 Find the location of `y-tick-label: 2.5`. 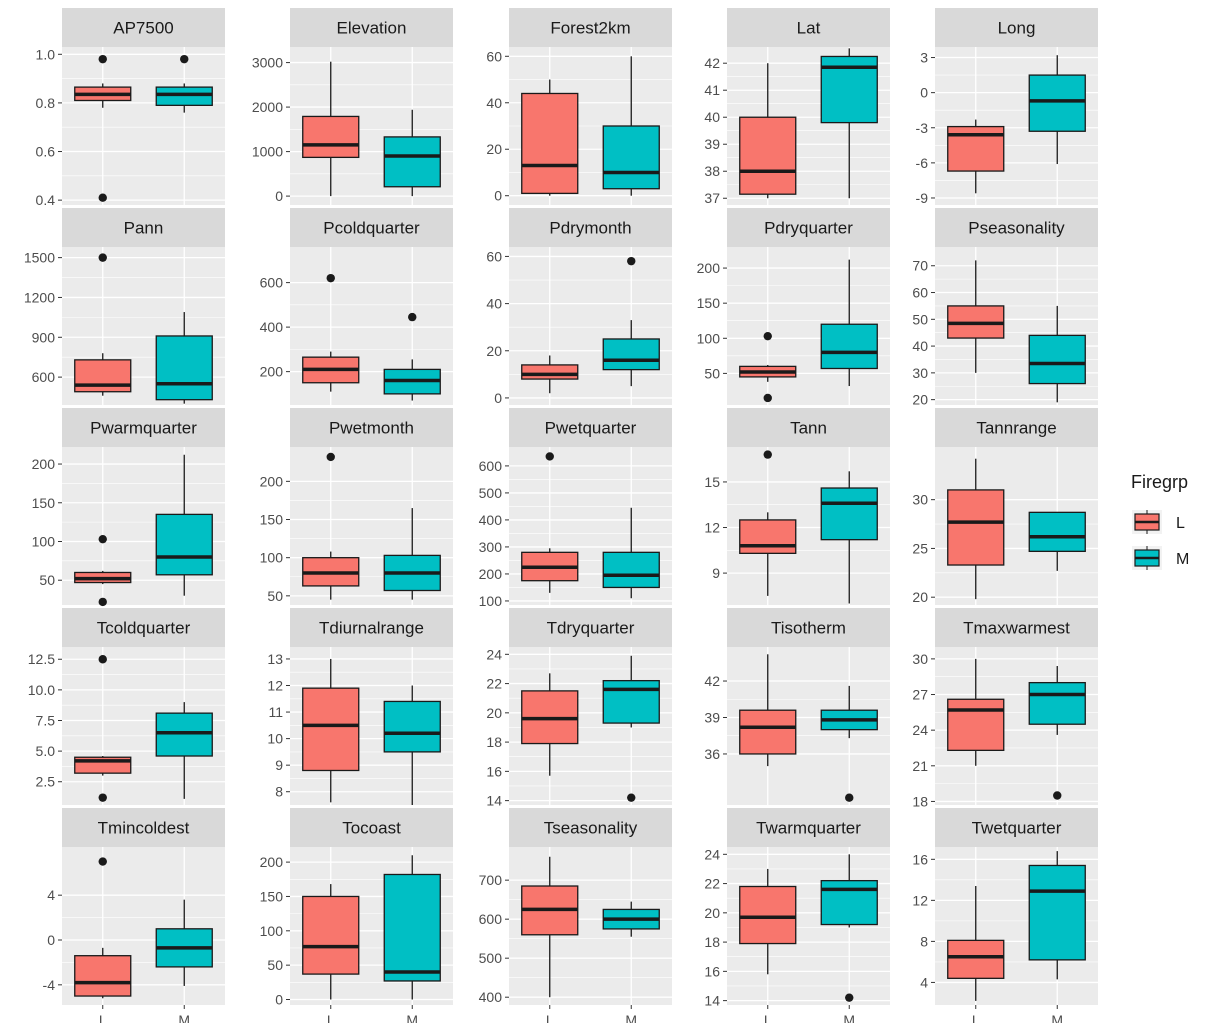

y-tick-label: 2.5 is located at coordinates (46, 782).